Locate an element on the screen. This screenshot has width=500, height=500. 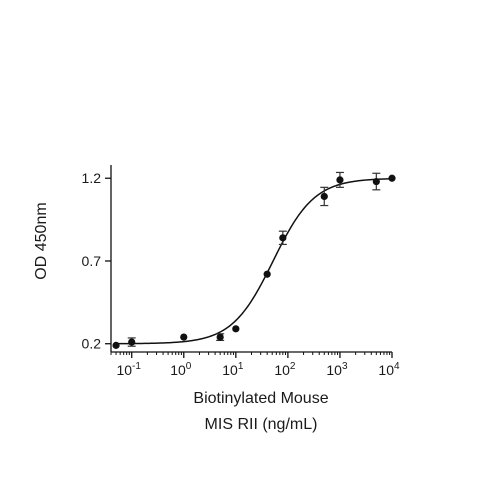
x-tick-label: 10⁴ is located at coordinates (389, 369).